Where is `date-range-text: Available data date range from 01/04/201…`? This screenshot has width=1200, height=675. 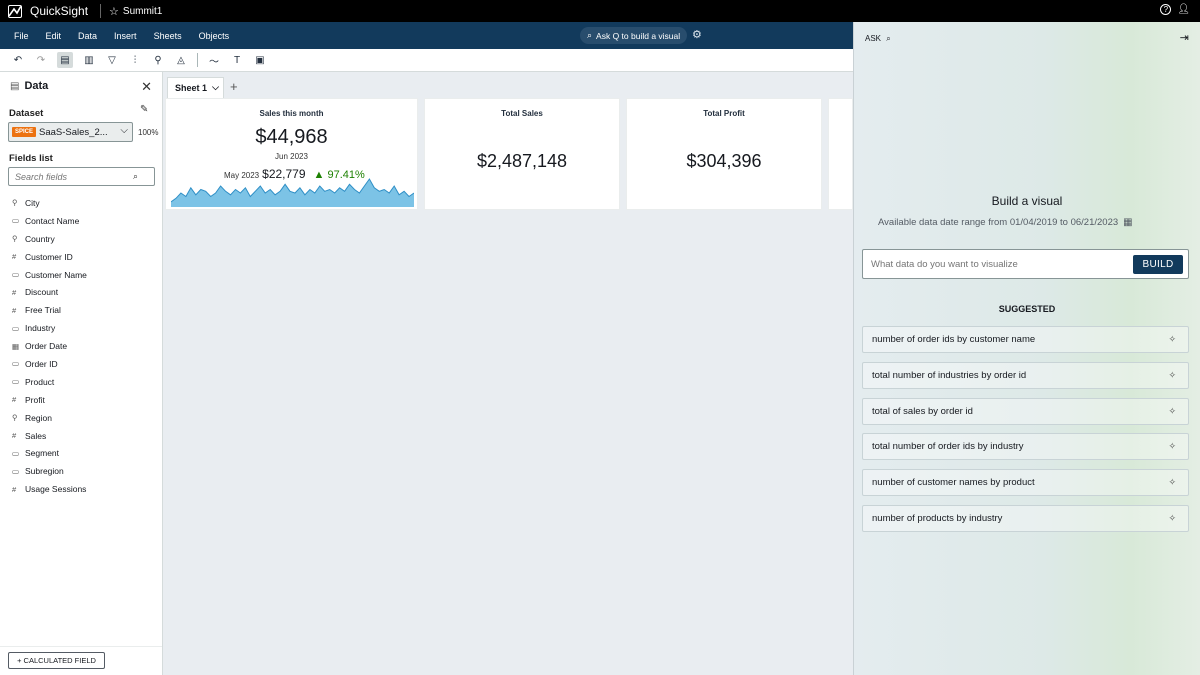 date-range-text: Available data date range from 01/04/201… is located at coordinates (998, 222).